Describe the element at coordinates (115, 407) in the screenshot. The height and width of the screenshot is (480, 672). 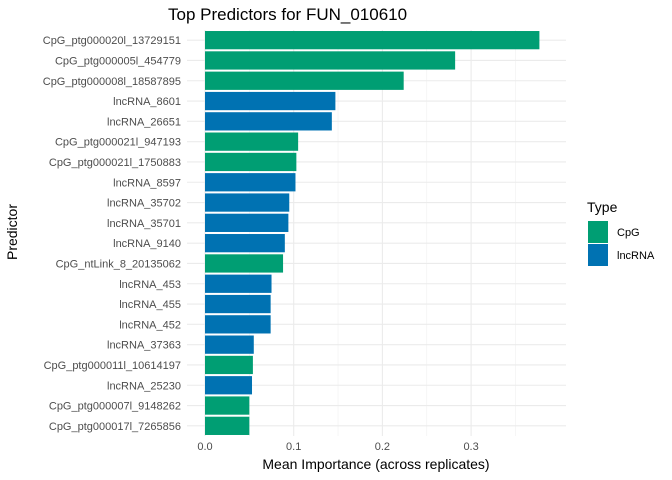
I see `y-tick-label: CpG_ptg000007l_9148262` at that location.